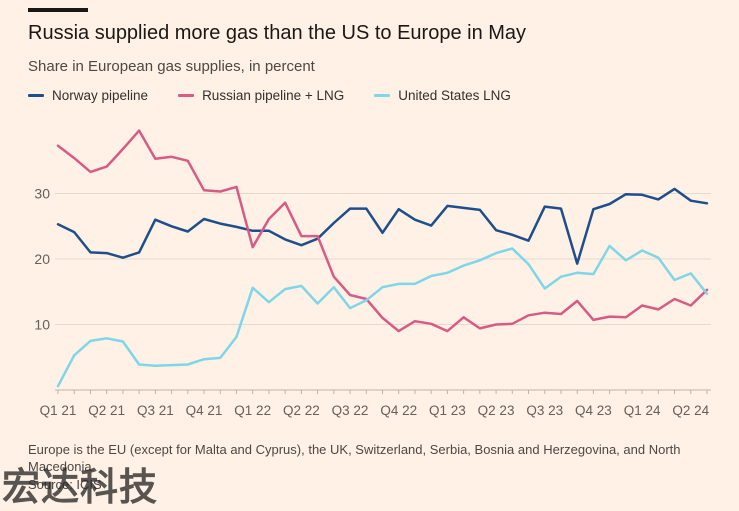  What do you see at coordinates (447, 410) in the screenshot?
I see `x-tick-label: Q1 23` at bounding box center [447, 410].